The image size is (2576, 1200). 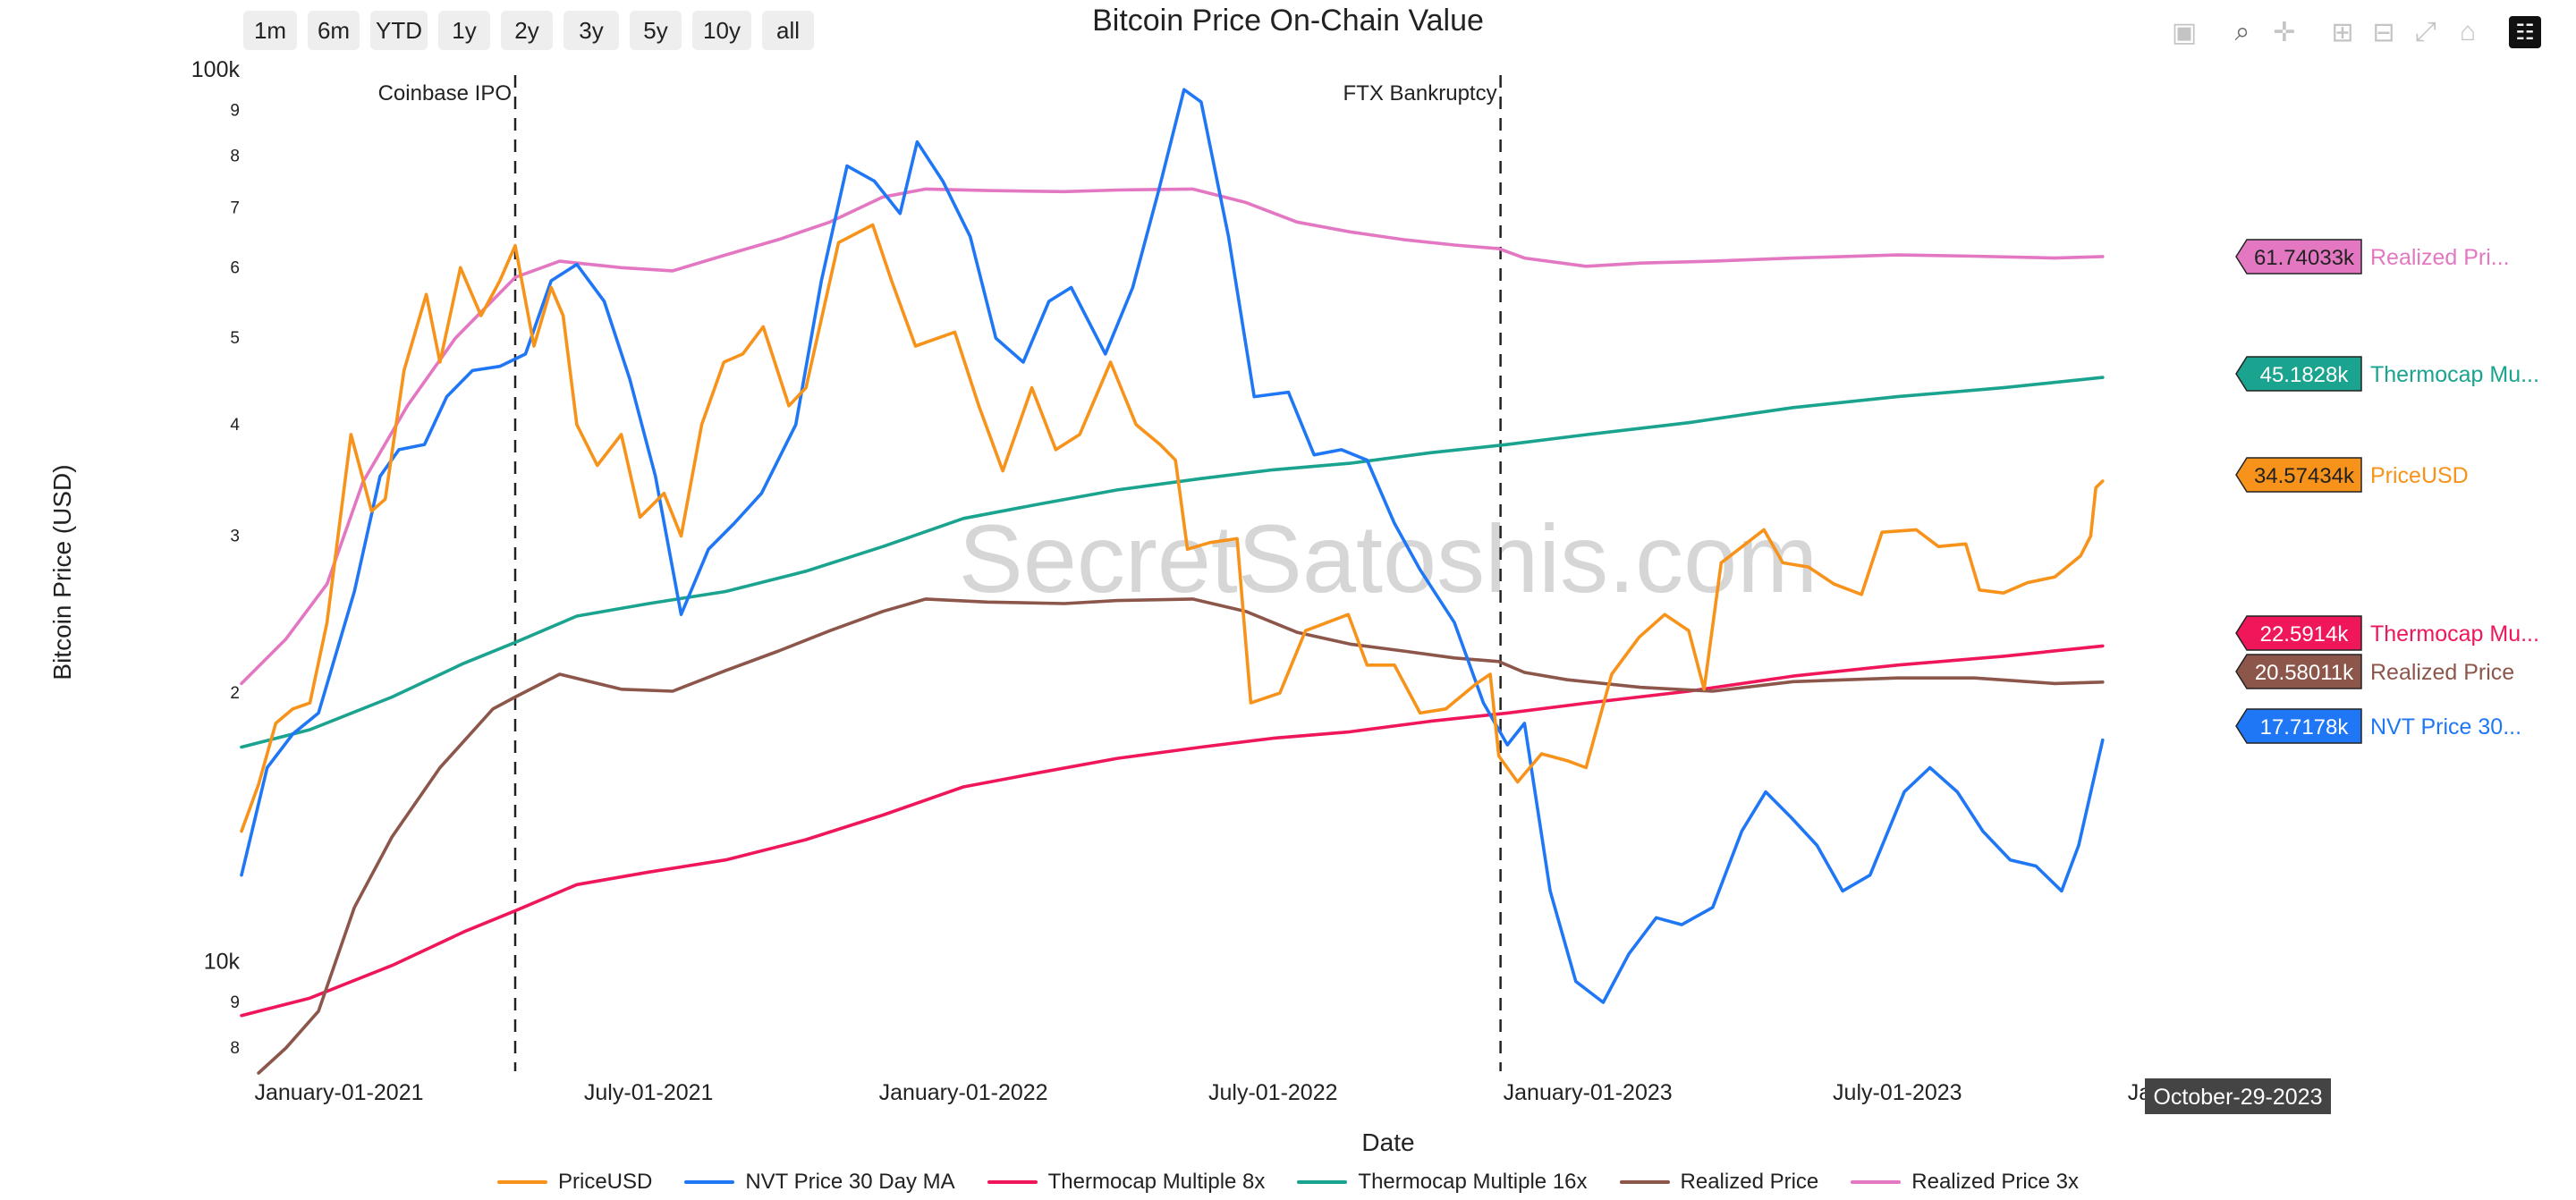 I want to click on watermark: SecretSatoshis.com, so click(x=1388, y=559).